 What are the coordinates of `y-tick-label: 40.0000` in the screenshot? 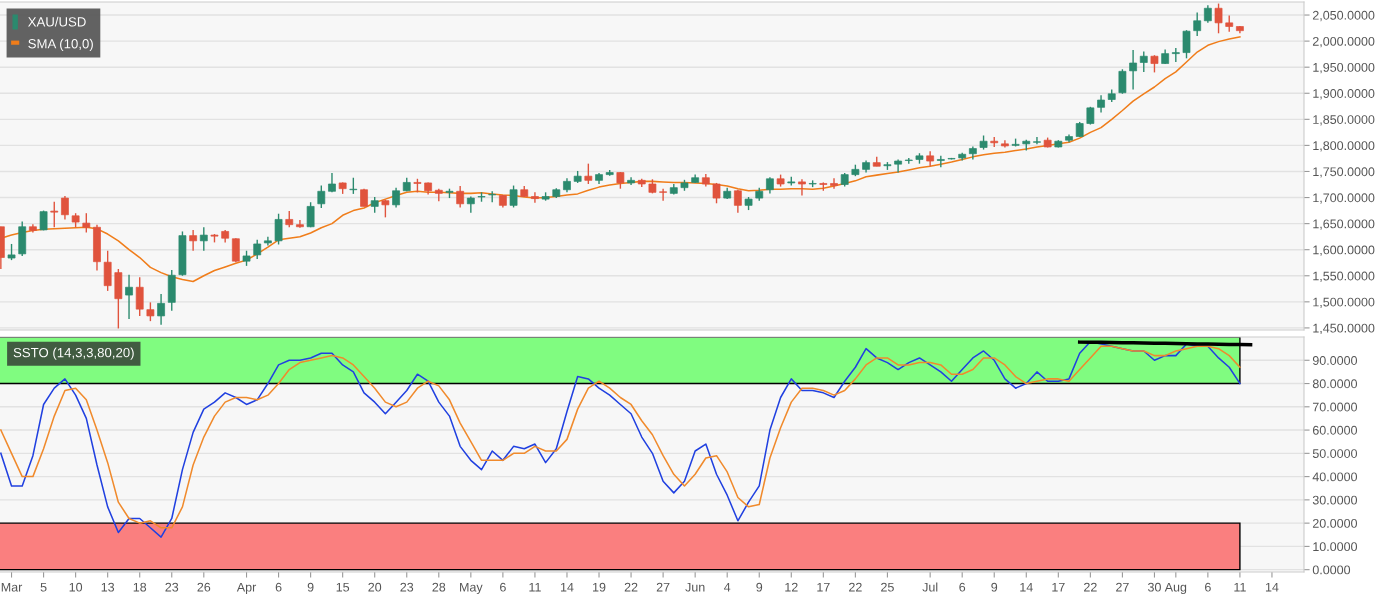 It's located at (1335, 477).